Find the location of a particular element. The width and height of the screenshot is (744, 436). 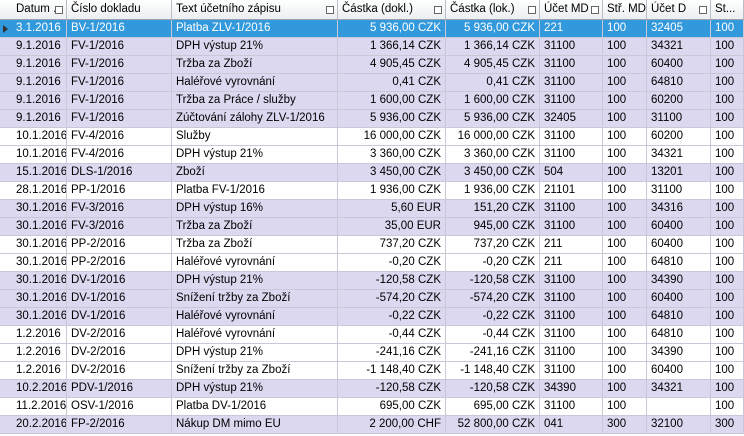

column-title: Stř. MD is located at coordinates (626, 9).